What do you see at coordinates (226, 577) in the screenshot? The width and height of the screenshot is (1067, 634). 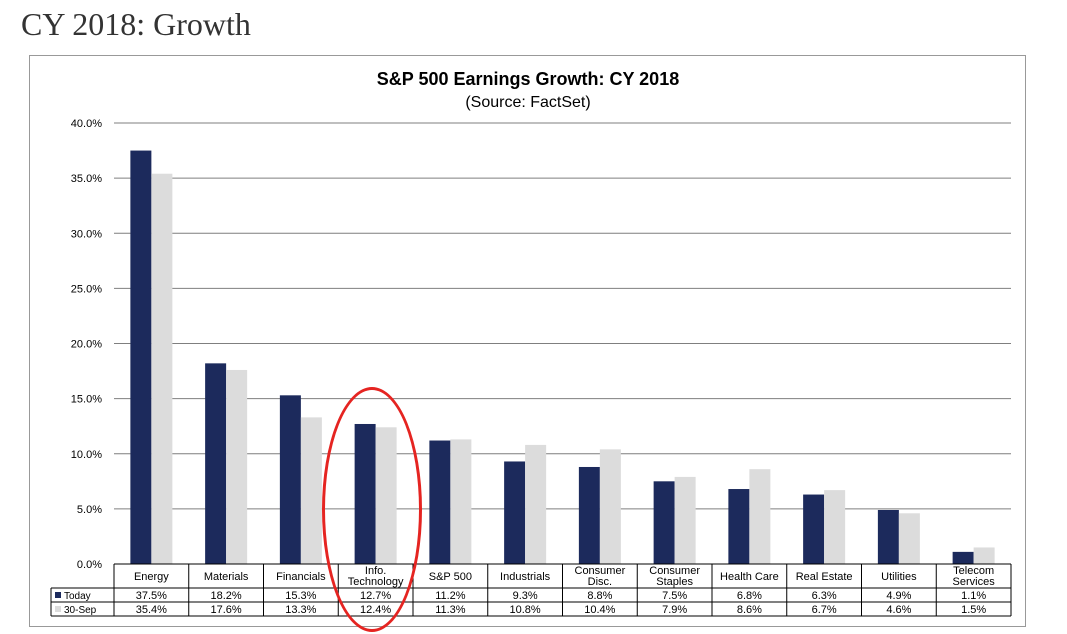 I see `x-category-label: Materials` at bounding box center [226, 577].